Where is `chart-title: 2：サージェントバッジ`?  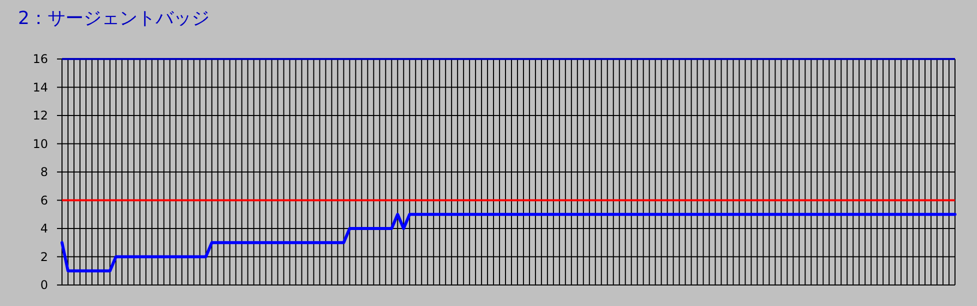
chart-title: 2：サージェントバッジ is located at coordinates (114, 18).